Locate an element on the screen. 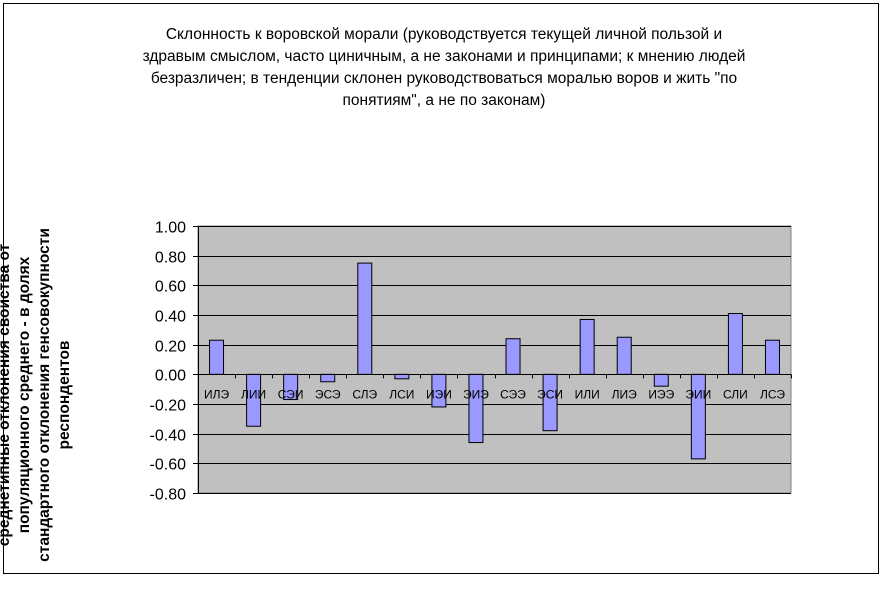 The width and height of the screenshot is (884, 595). y-tick-label: -0.80 is located at coordinates (168, 495).